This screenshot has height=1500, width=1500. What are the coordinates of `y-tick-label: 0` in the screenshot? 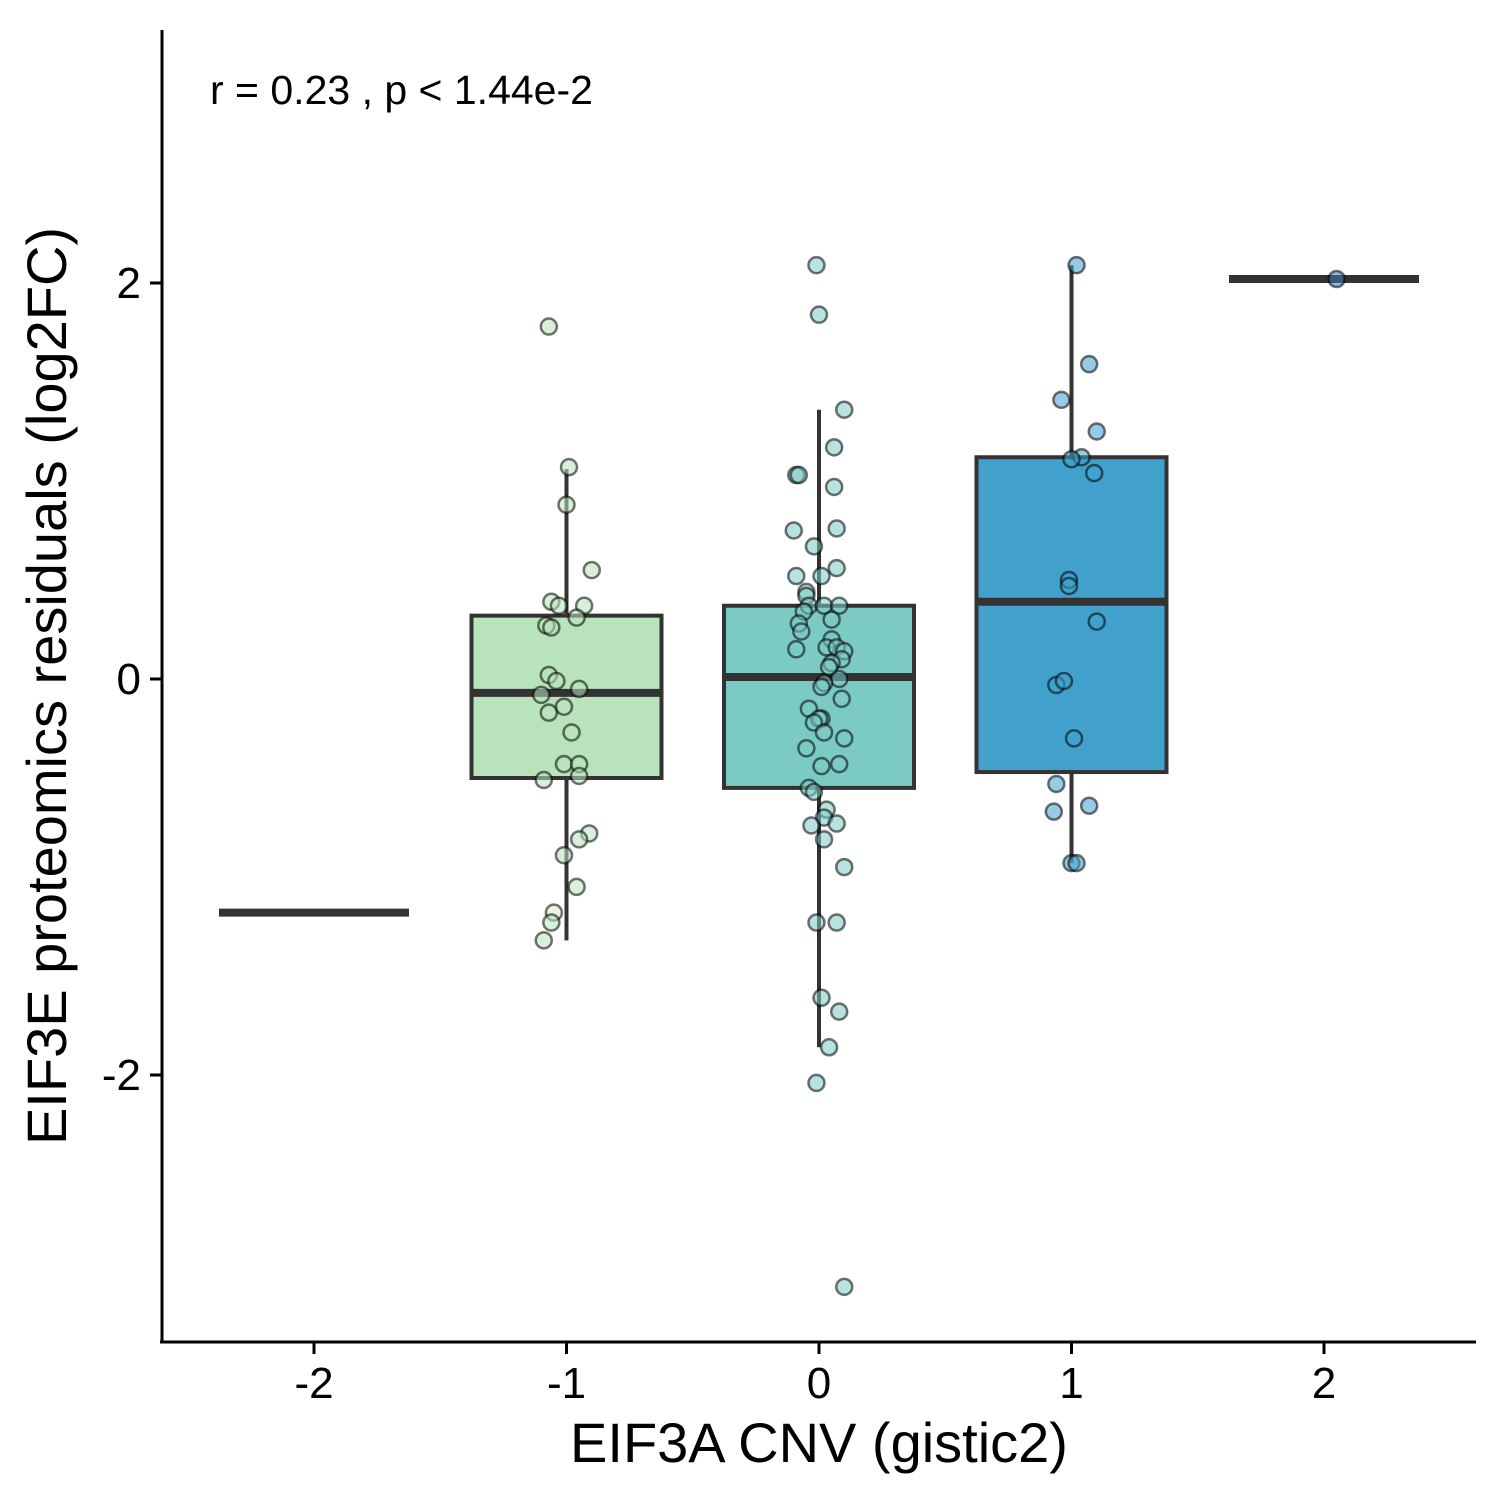 It's located at (129, 679).